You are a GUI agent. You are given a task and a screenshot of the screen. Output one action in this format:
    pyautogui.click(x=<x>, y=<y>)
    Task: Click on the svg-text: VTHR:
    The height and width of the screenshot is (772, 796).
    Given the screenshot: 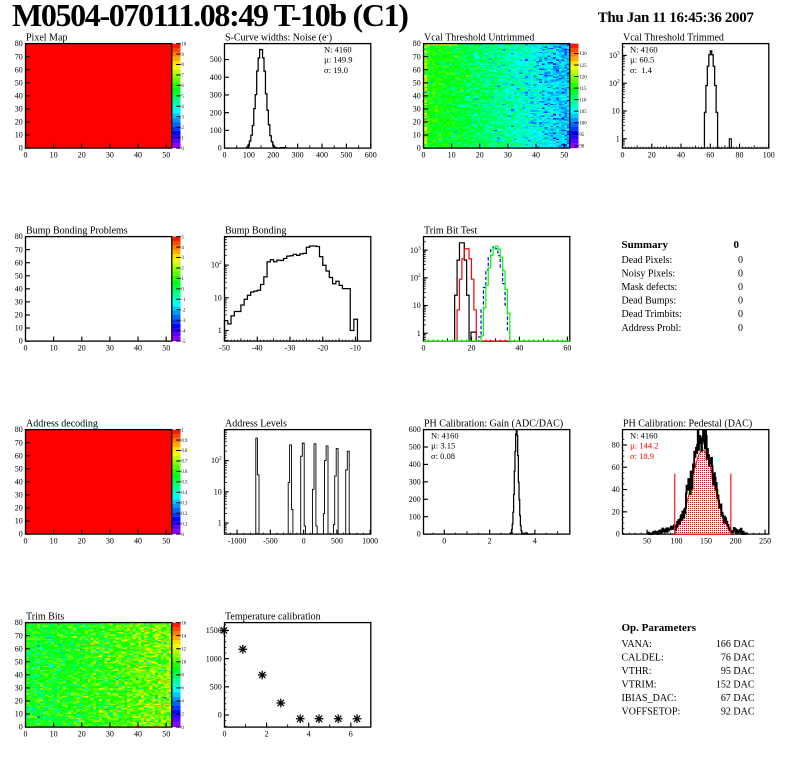 What is the action you would take?
    pyautogui.click(x=637, y=671)
    